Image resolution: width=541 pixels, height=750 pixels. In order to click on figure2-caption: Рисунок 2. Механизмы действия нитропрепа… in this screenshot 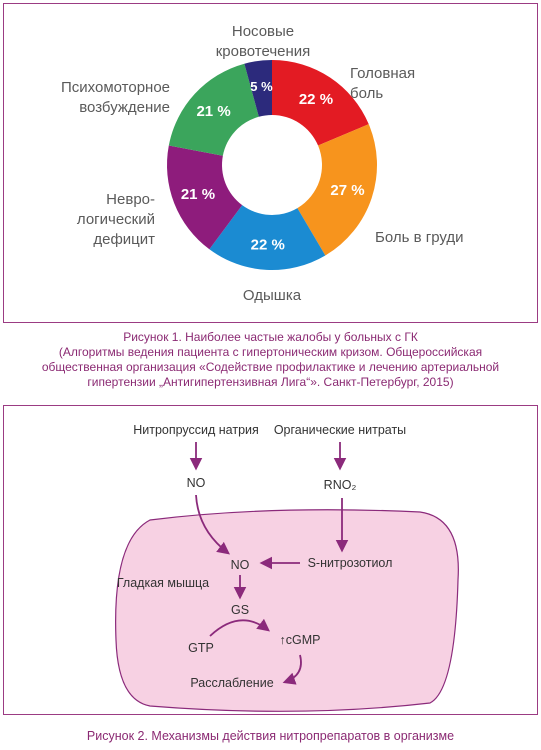, I will do `click(270, 736)`.